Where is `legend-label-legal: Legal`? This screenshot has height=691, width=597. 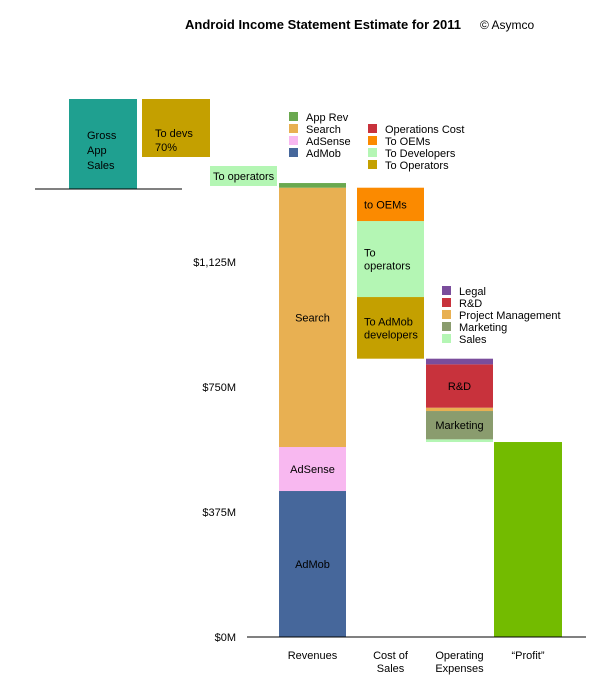 legend-label-legal: Legal is located at coordinates (472, 292).